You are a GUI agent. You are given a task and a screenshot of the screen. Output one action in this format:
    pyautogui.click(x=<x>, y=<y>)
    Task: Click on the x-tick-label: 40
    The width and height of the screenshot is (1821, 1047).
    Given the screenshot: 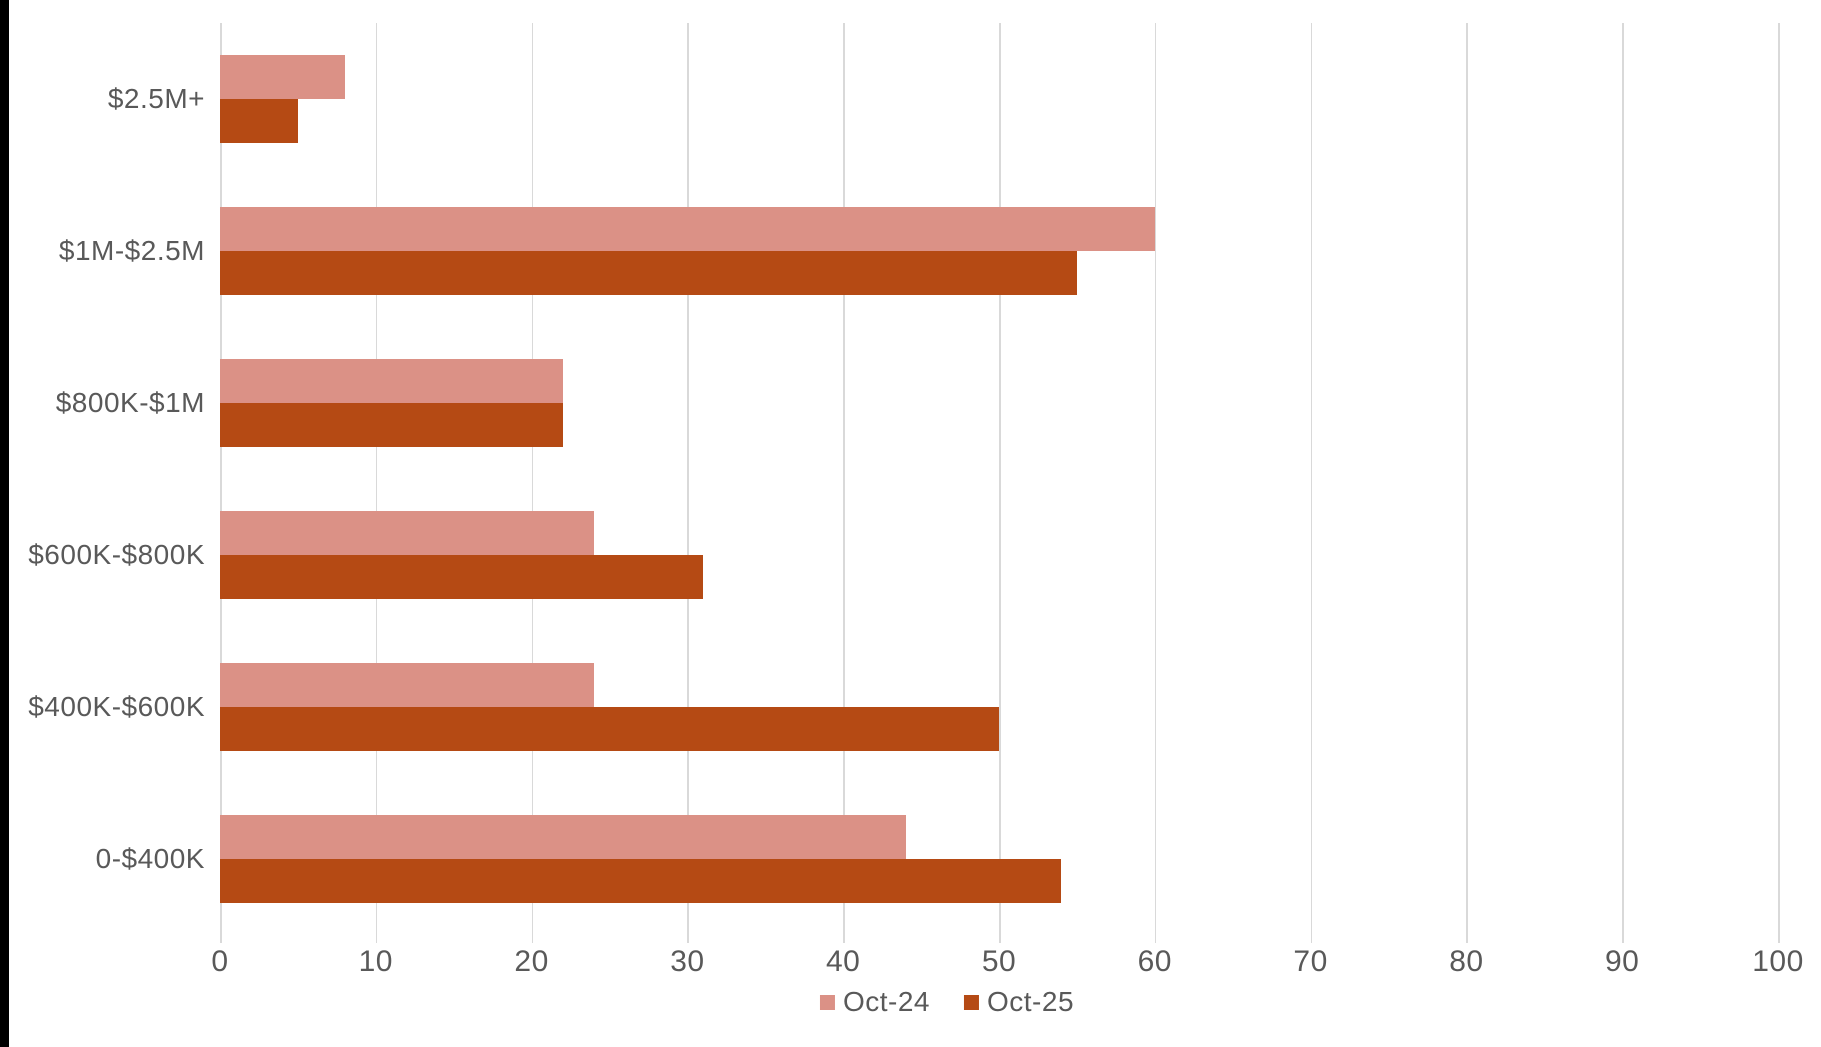 What is the action you would take?
    pyautogui.click(x=843, y=961)
    